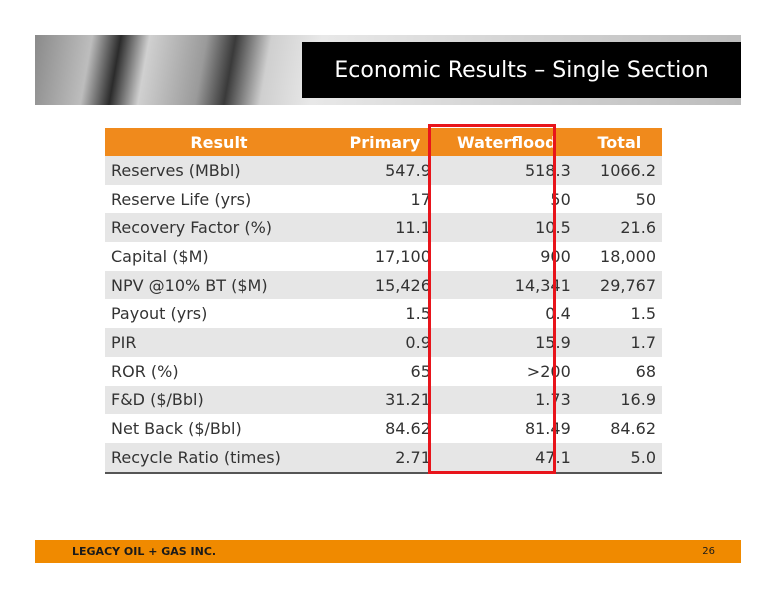  I want to click on table-cell: Recycle Ratio (times), so click(219, 458).